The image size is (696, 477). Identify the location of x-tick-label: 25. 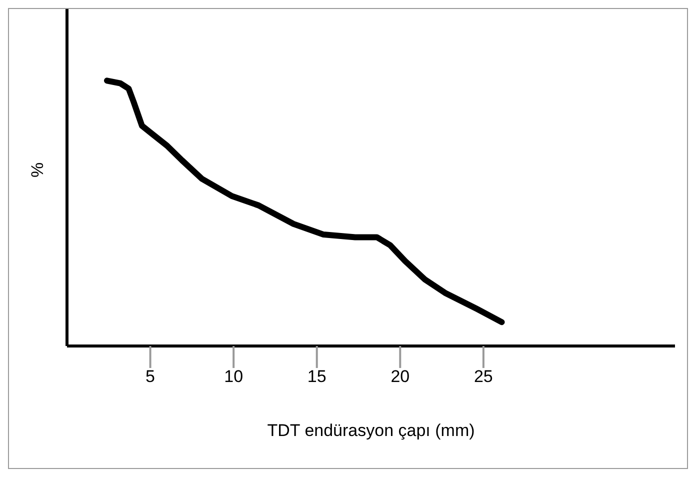
(483, 376).